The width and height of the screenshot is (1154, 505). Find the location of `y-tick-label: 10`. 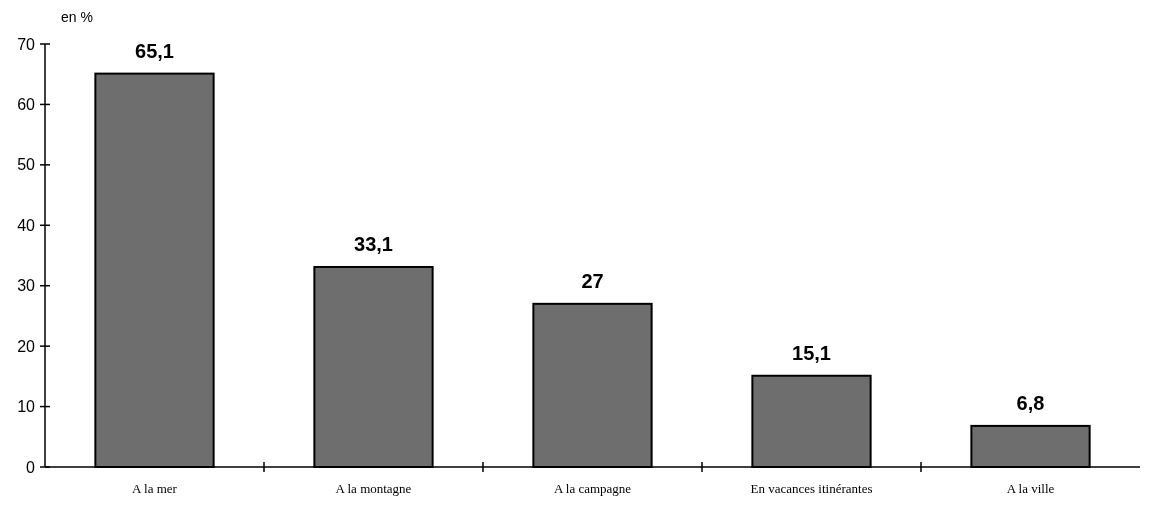

y-tick-label: 10 is located at coordinates (26, 407).